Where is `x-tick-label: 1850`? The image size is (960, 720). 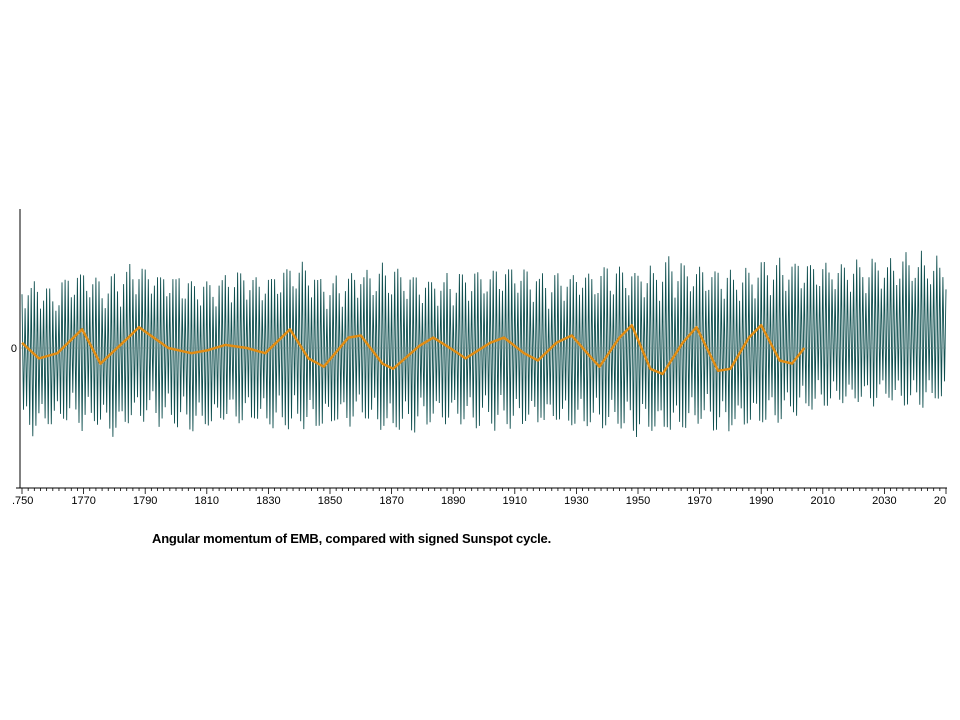 x-tick-label: 1850 is located at coordinates (330, 501).